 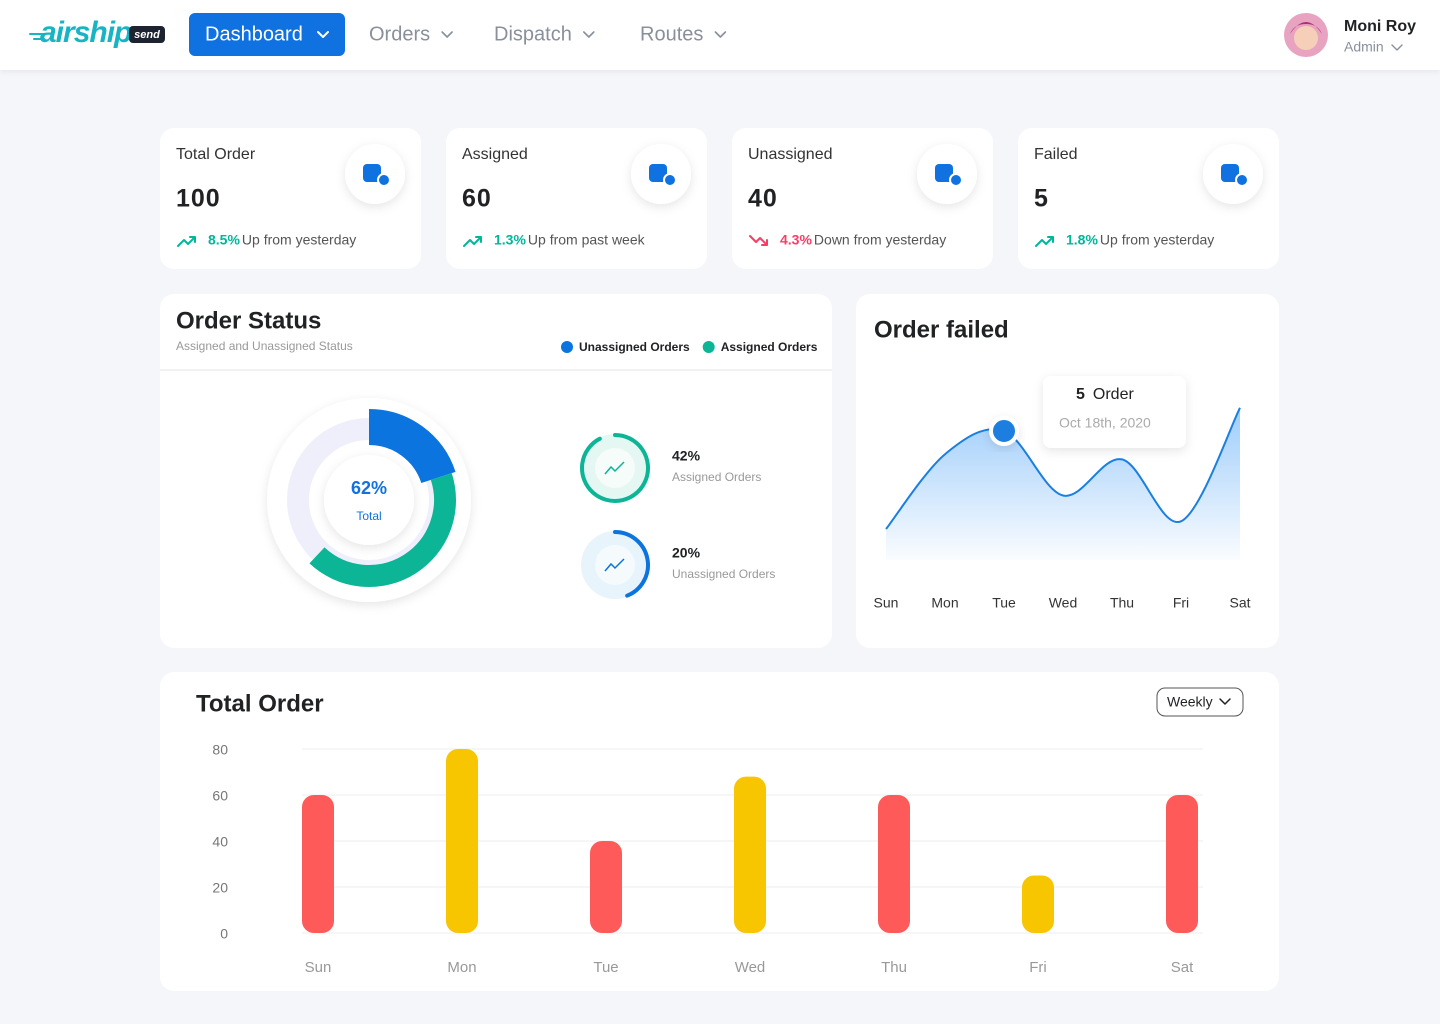 I want to click on panel, so click(x=1067, y=471).